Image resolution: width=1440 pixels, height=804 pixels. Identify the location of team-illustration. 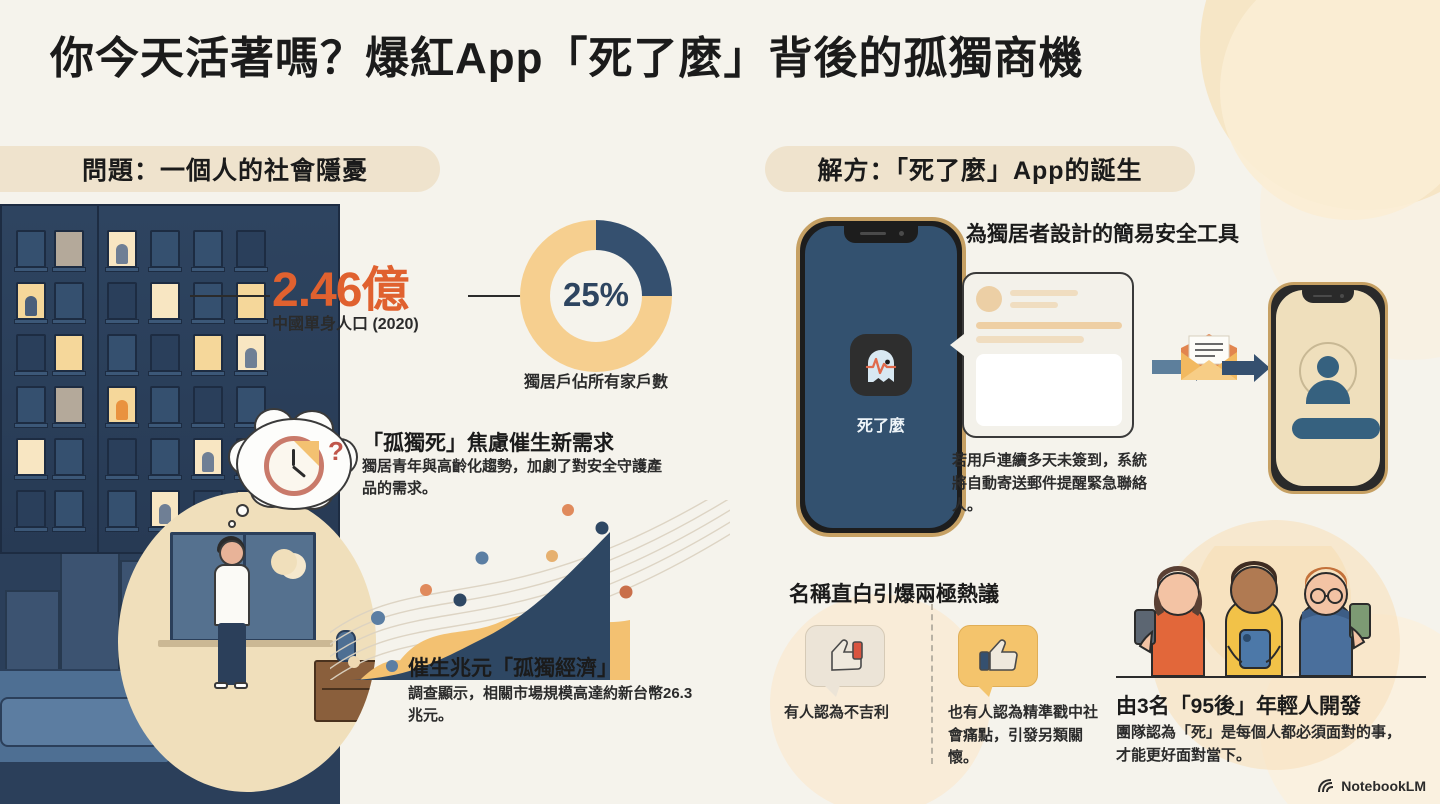
(1252, 611).